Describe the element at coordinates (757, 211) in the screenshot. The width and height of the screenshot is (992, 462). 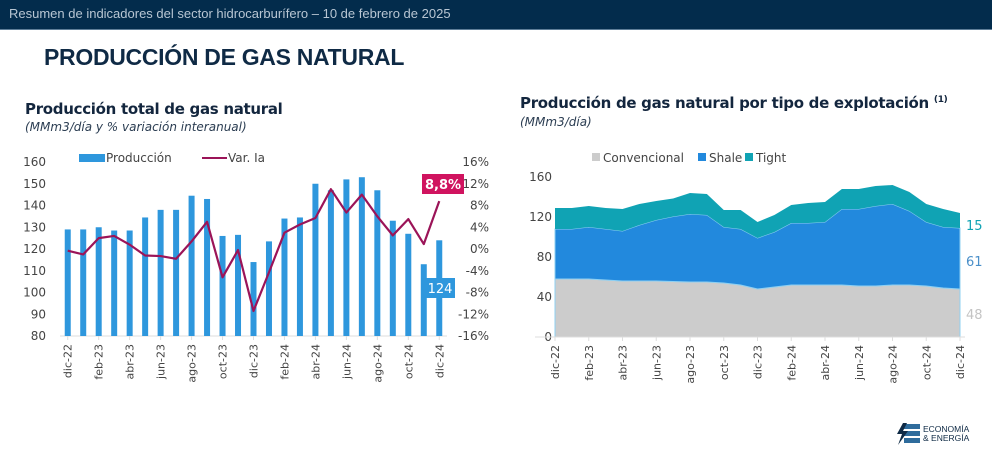
I see `area-tight` at that location.